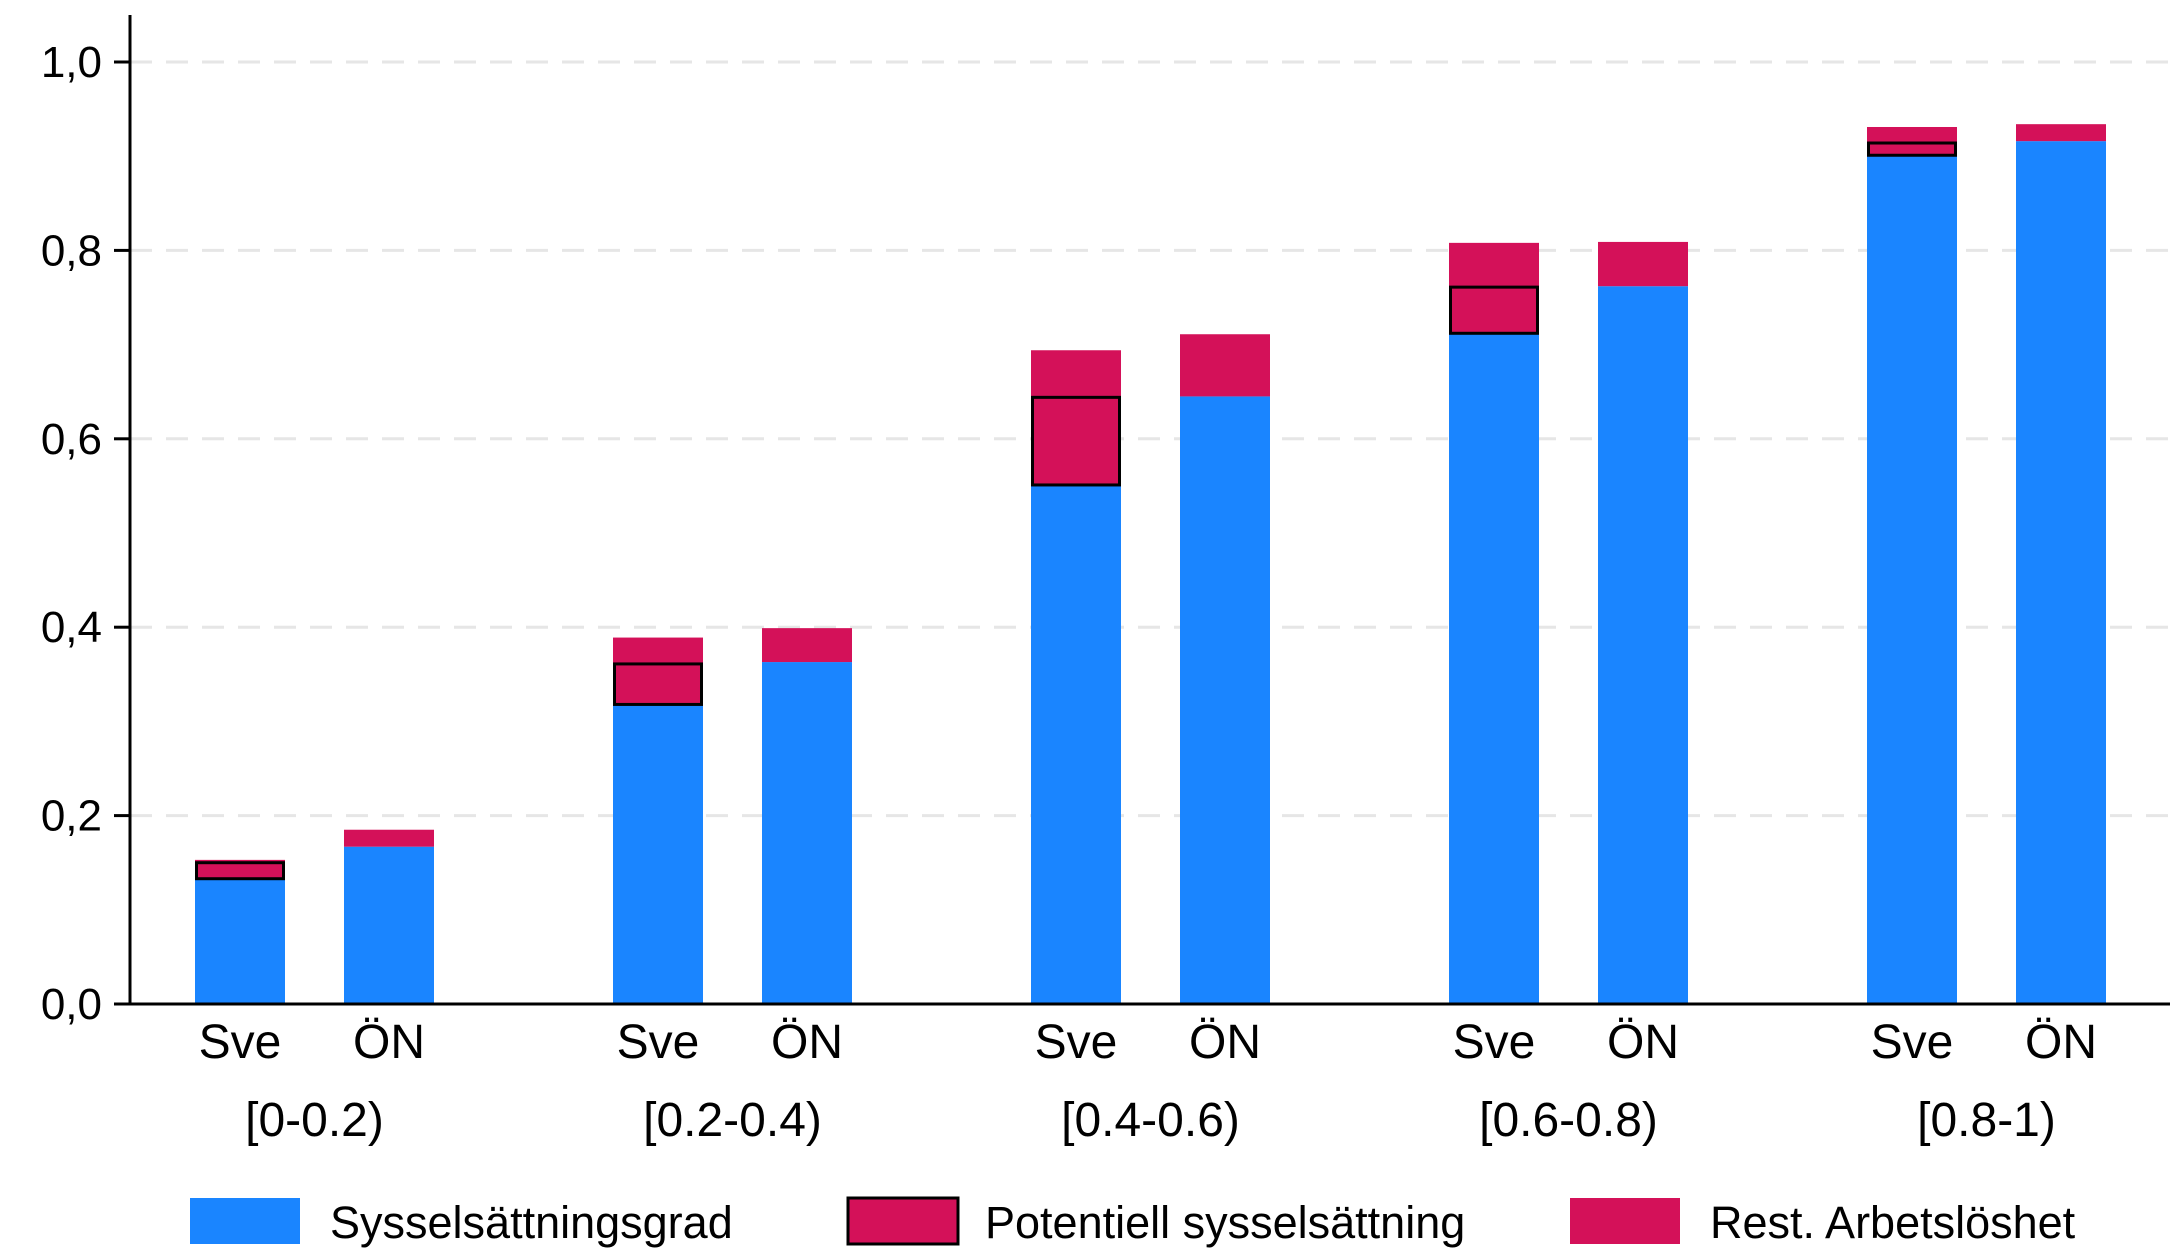  Describe the element at coordinates (71, 439) in the screenshot. I see `y-tick-label: 0,6` at that location.